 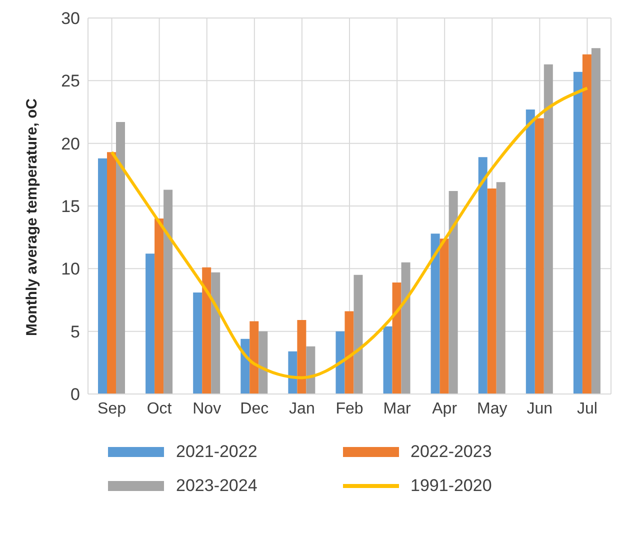 I want to click on y-tick-label: 0, so click(x=75, y=394).